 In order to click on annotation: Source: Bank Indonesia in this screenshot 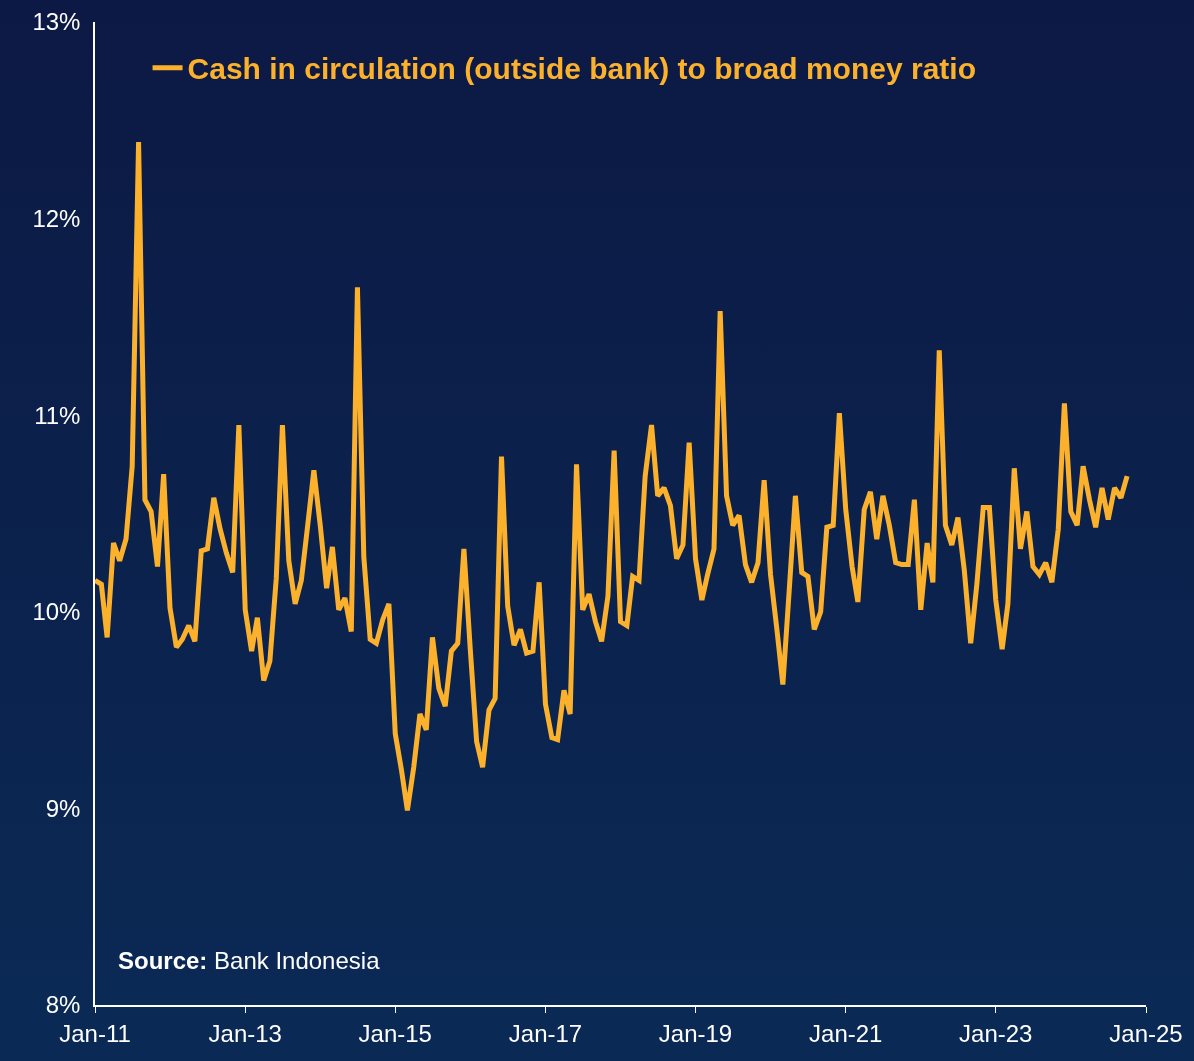, I will do `click(249, 960)`.